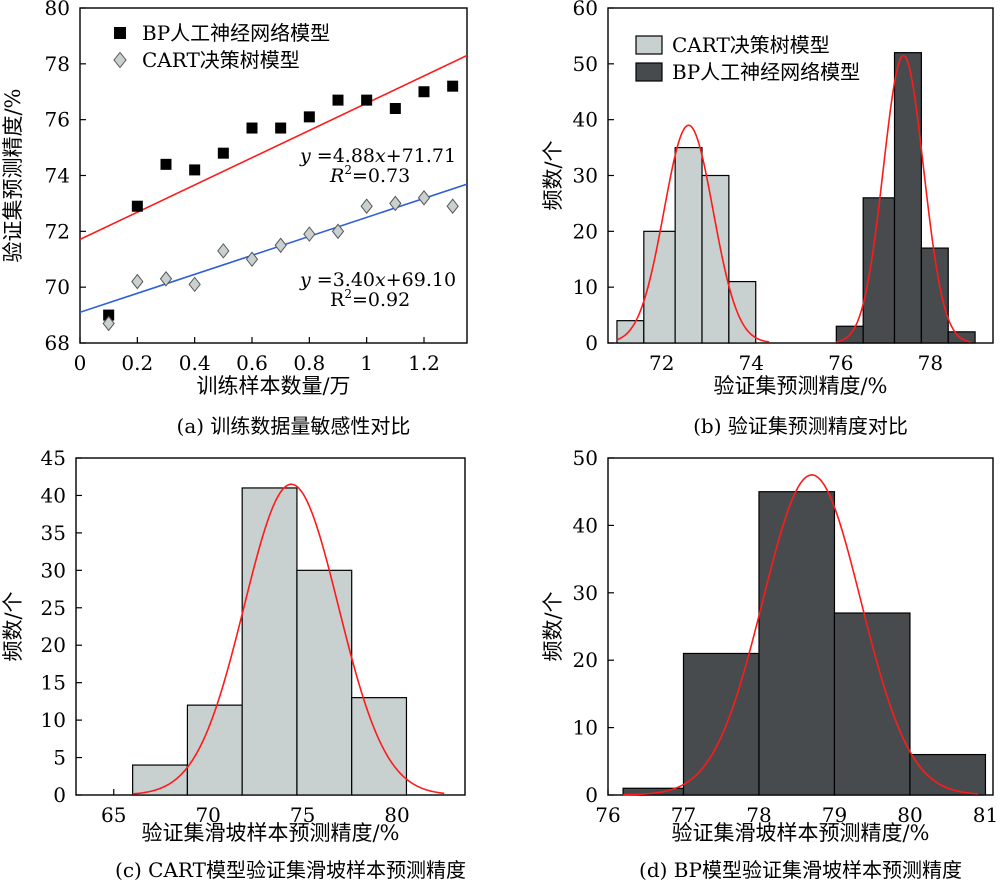 Image resolution: width=1000 pixels, height=886 pixels. I want to click on x-axis-label: 验证集滑坡样本预测精度/%, so click(270, 833).